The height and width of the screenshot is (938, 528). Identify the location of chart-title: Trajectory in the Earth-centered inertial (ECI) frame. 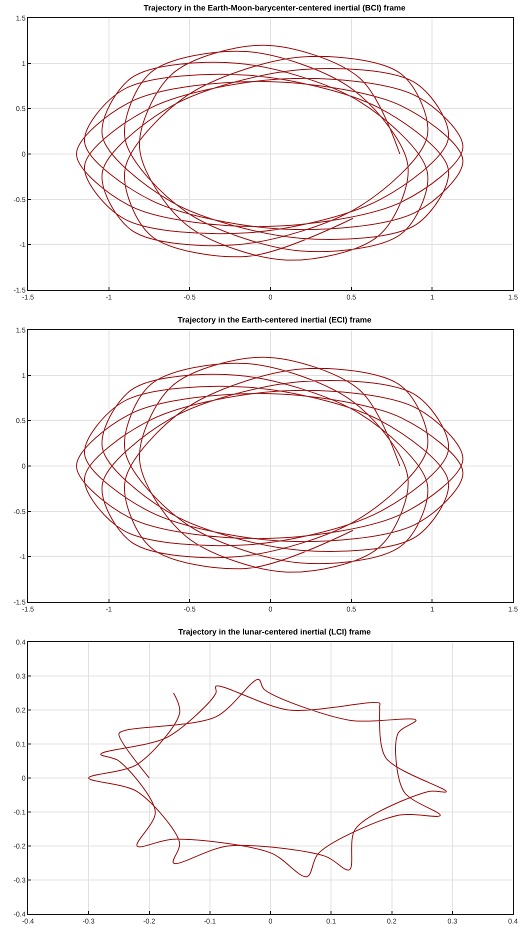
(275, 319).